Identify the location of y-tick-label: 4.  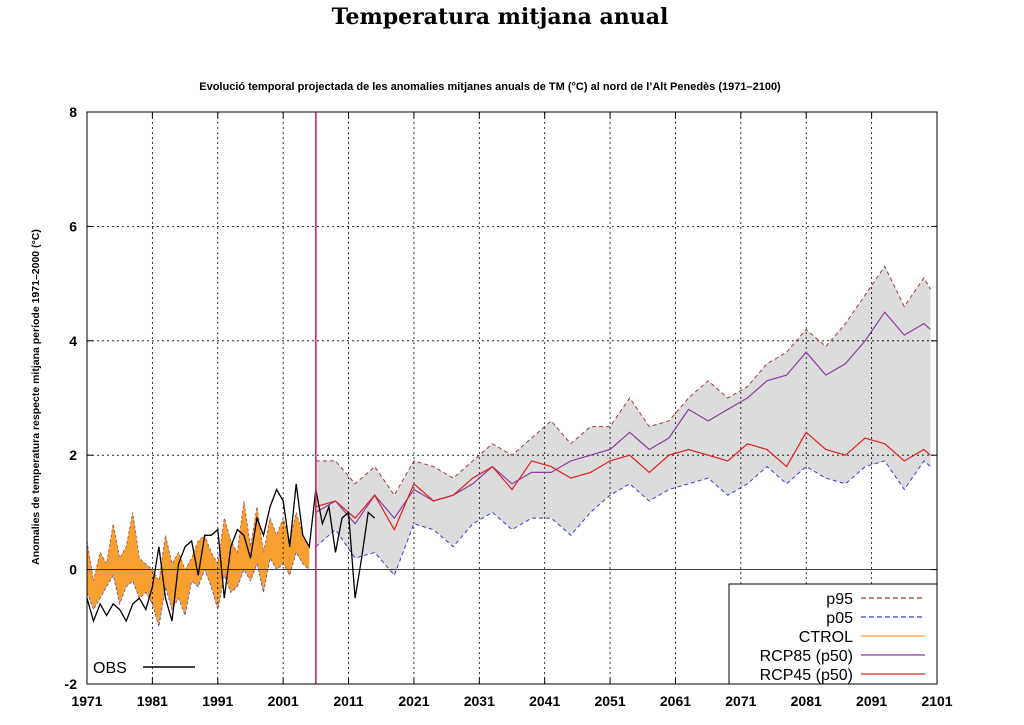
(73, 341).